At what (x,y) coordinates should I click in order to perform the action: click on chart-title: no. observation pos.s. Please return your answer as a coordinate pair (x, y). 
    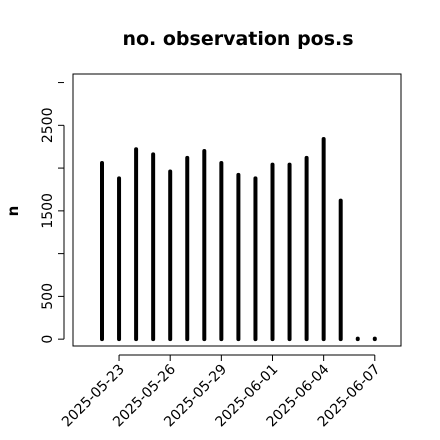
    Looking at the image, I should click on (237, 39).